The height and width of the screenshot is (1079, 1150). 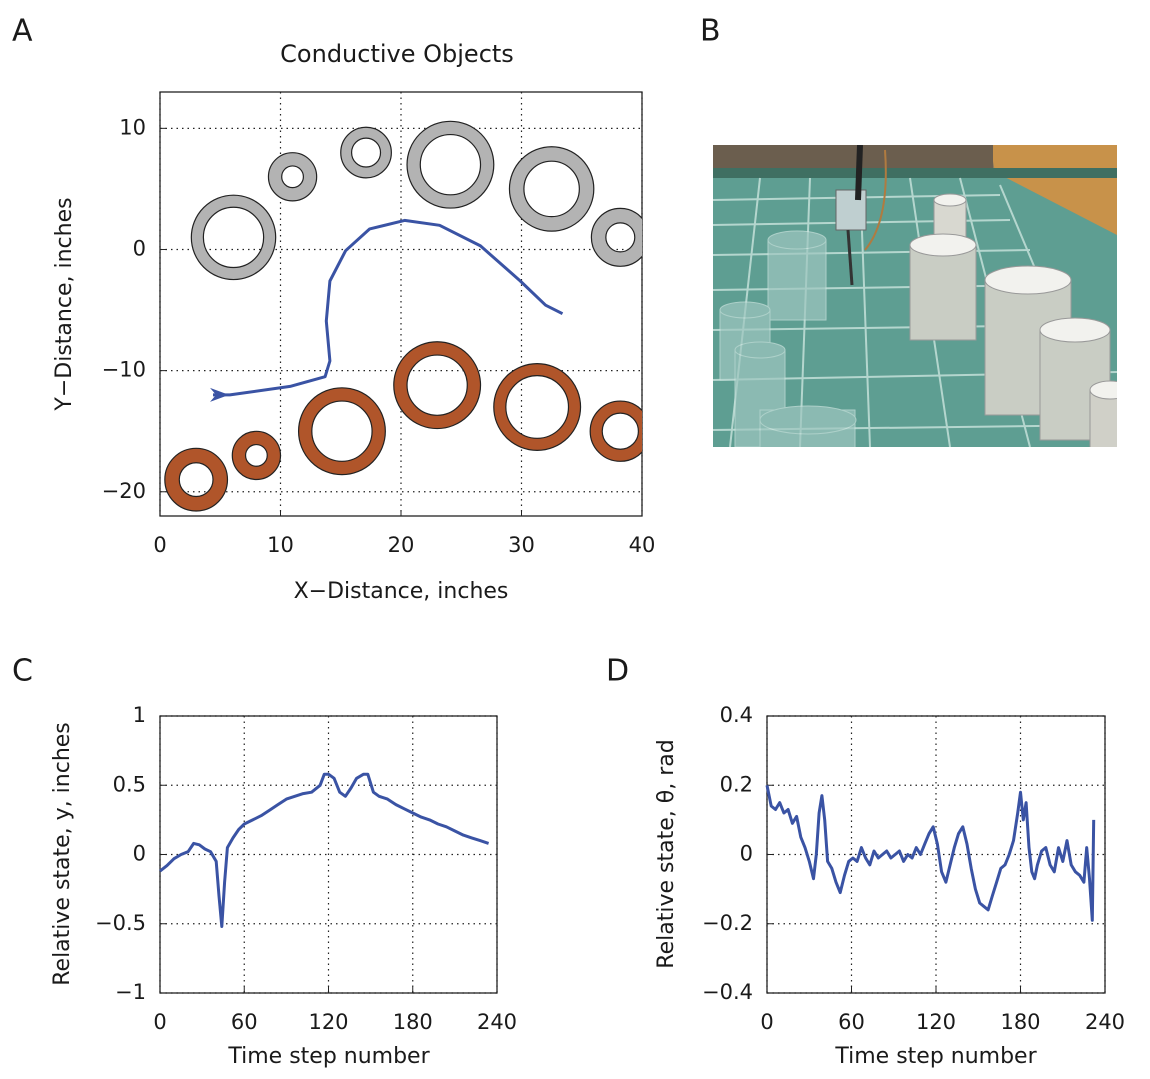 What do you see at coordinates (617, 671) in the screenshot?
I see `panel-label: D` at bounding box center [617, 671].